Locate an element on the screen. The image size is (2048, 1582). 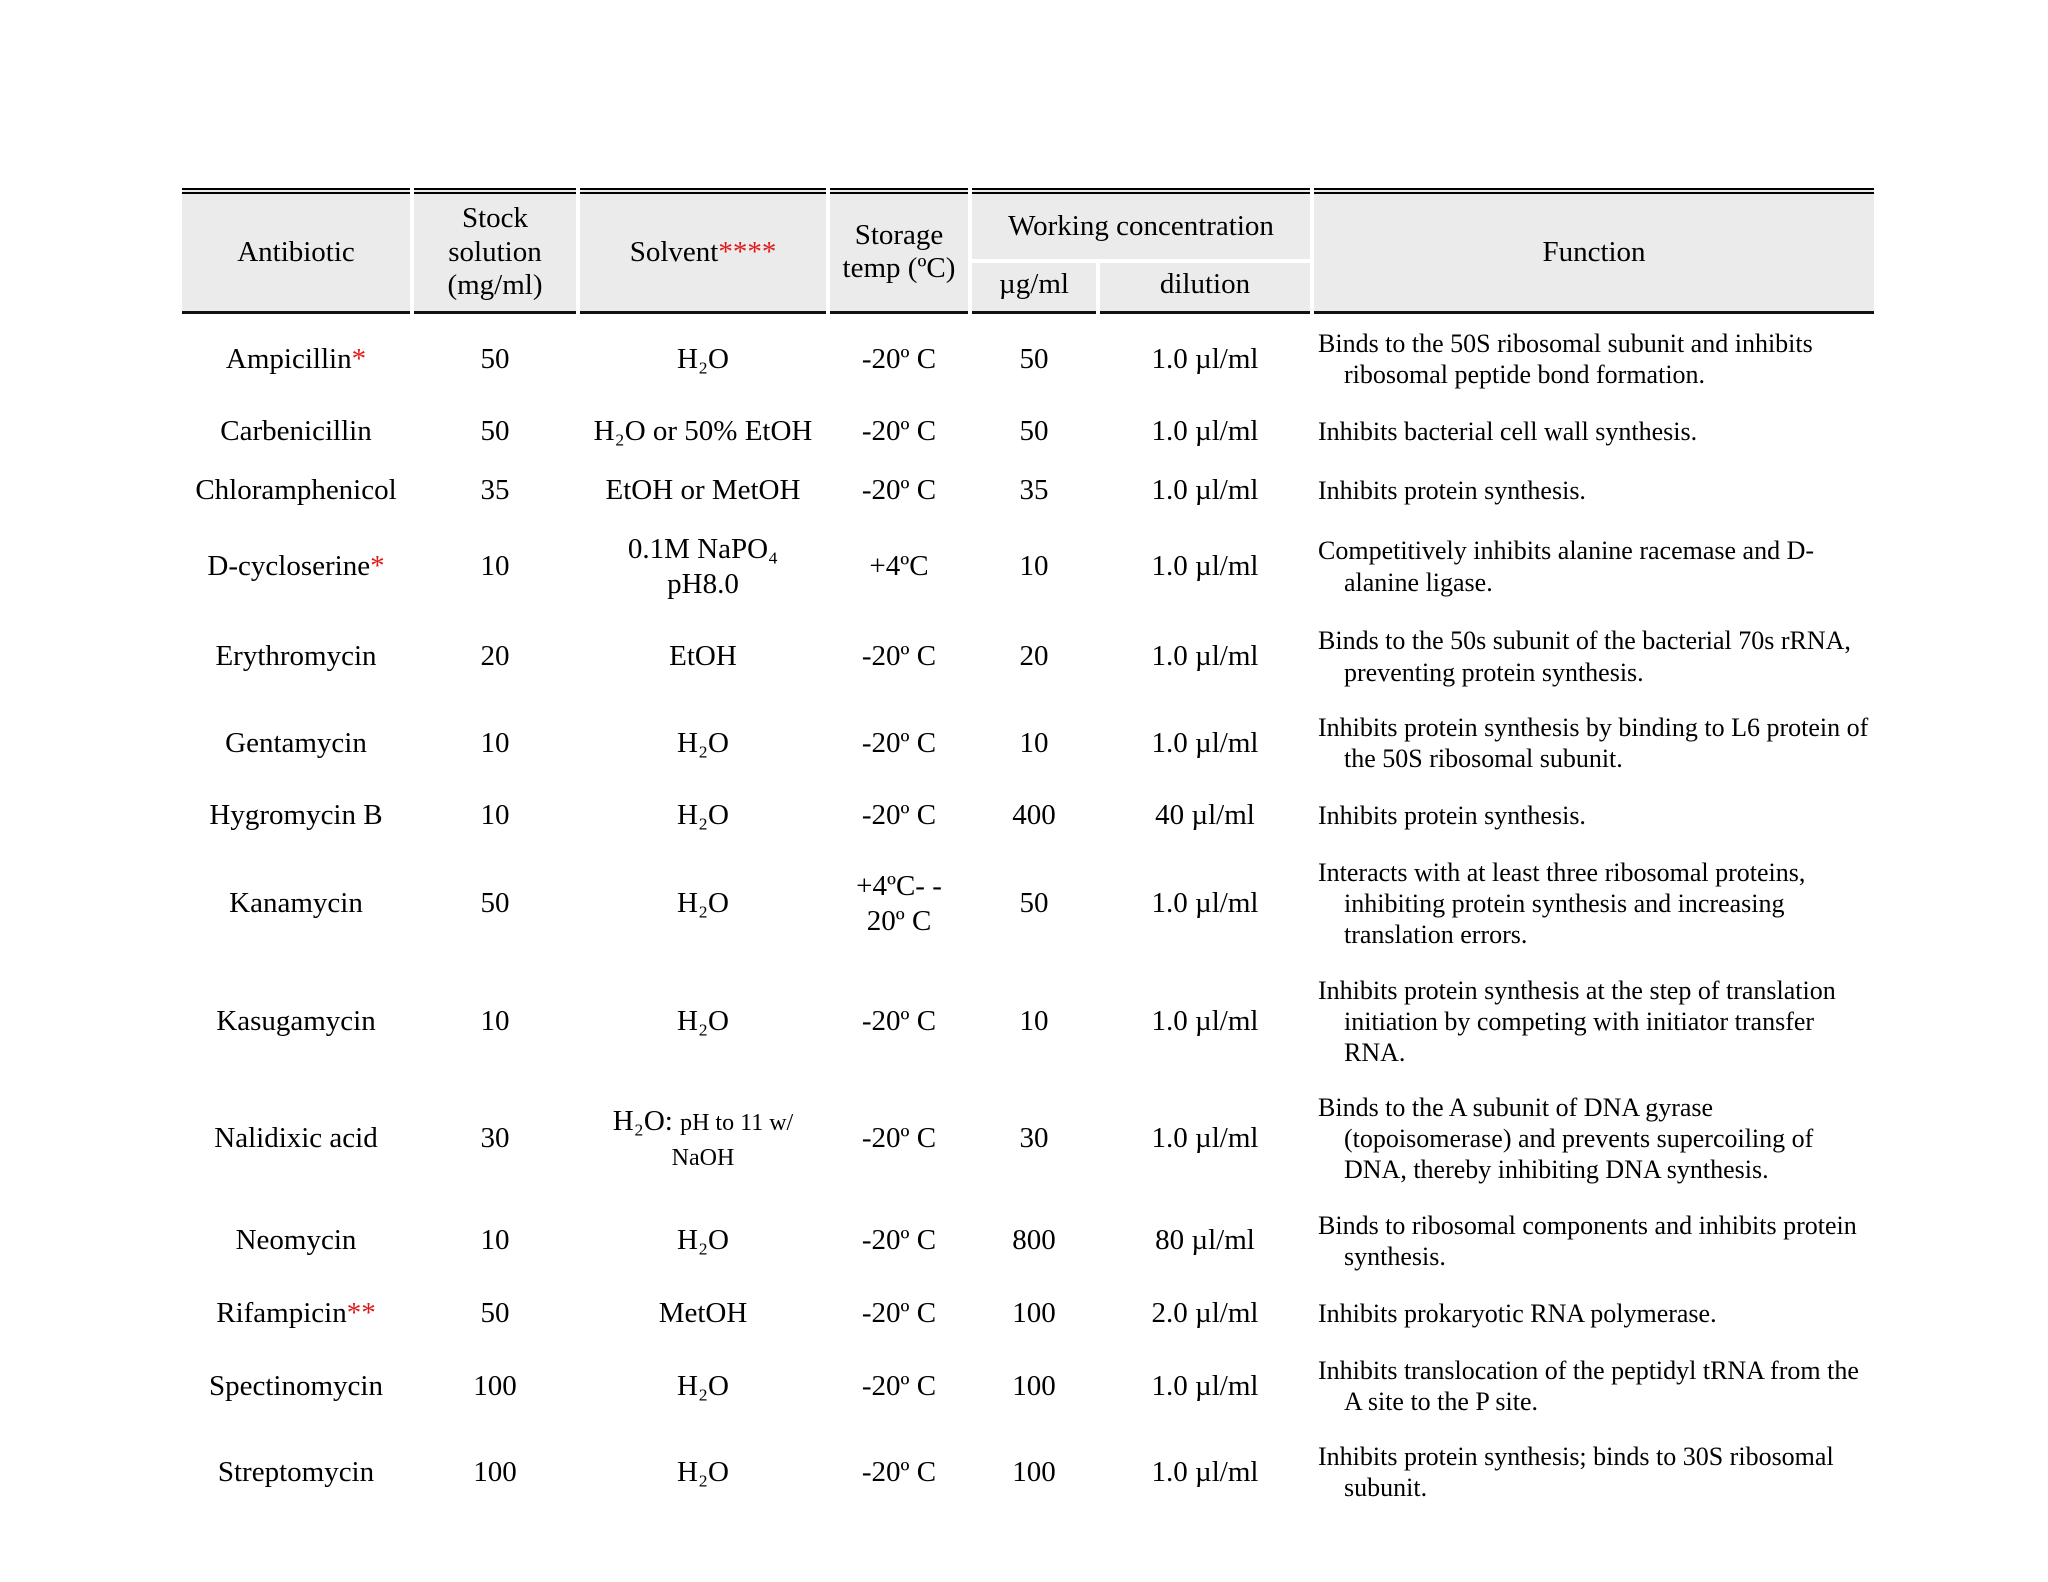
solvent-value: H₂O: is located at coordinates (642, 1121).